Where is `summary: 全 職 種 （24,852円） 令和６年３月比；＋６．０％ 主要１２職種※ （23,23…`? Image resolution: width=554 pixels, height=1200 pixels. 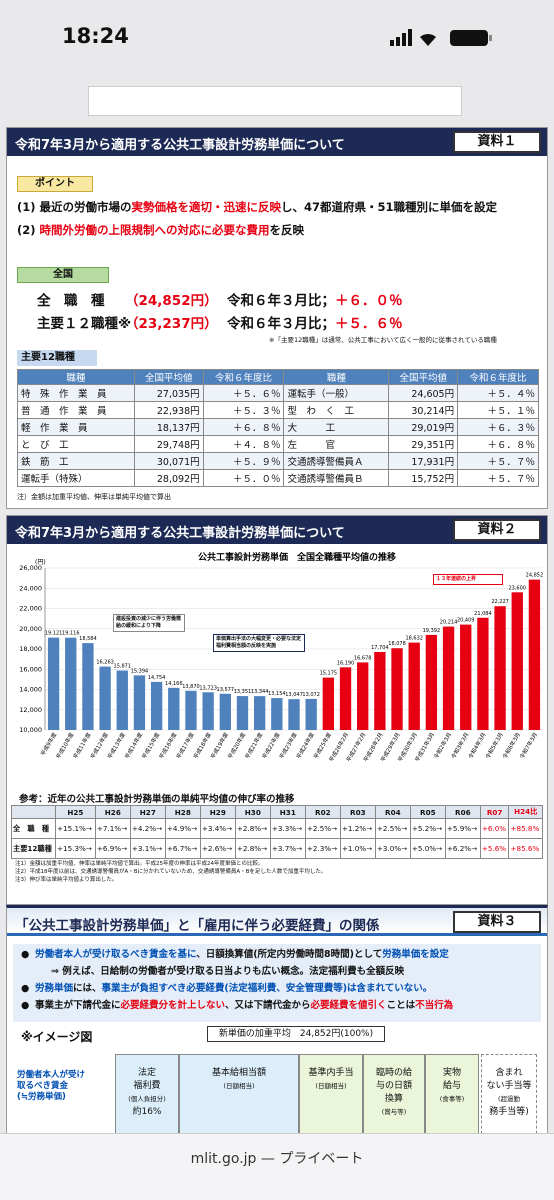 summary: 全 職 種 （24,852円） 令和６年３月比；＋６．０％ 主要１２職種※ （23,23… is located at coordinates (287, 312).